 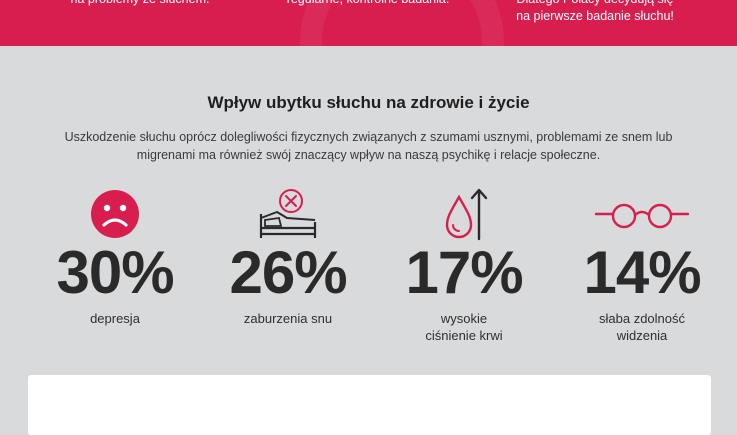 I want to click on content-card, so click(x=369, y=405).